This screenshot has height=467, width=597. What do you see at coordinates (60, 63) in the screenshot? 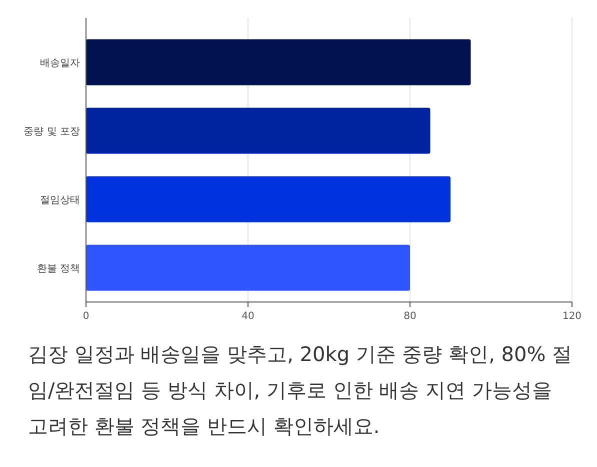
I see `y-tick-label: 배송일자` at bounding box center [60, 63].